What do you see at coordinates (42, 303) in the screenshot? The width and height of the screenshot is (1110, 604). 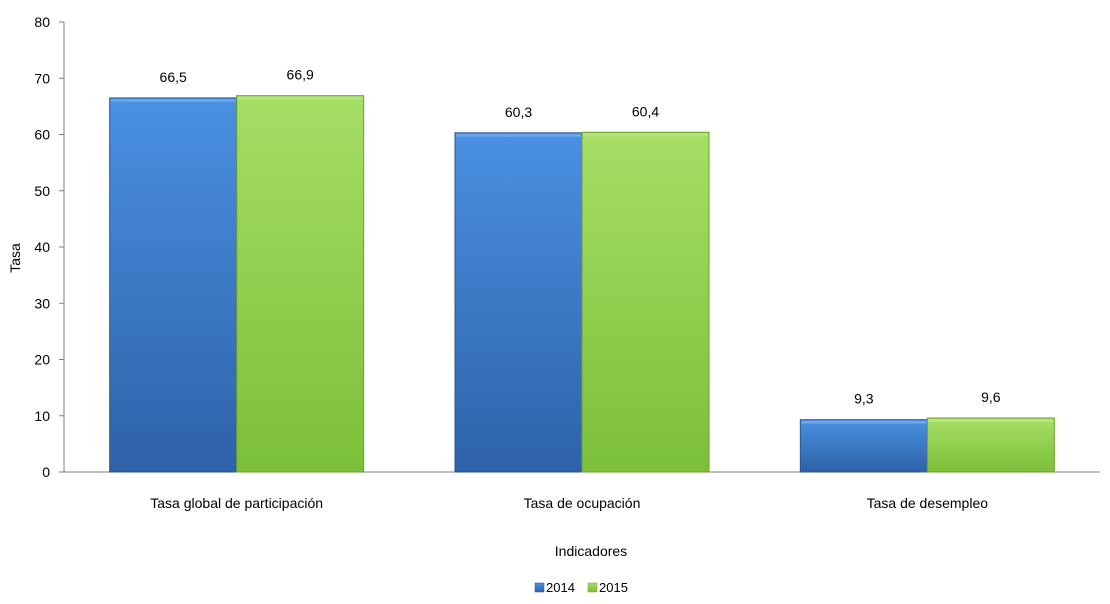 I see `y-tick-label: 30` at bounding box center [42, 303].